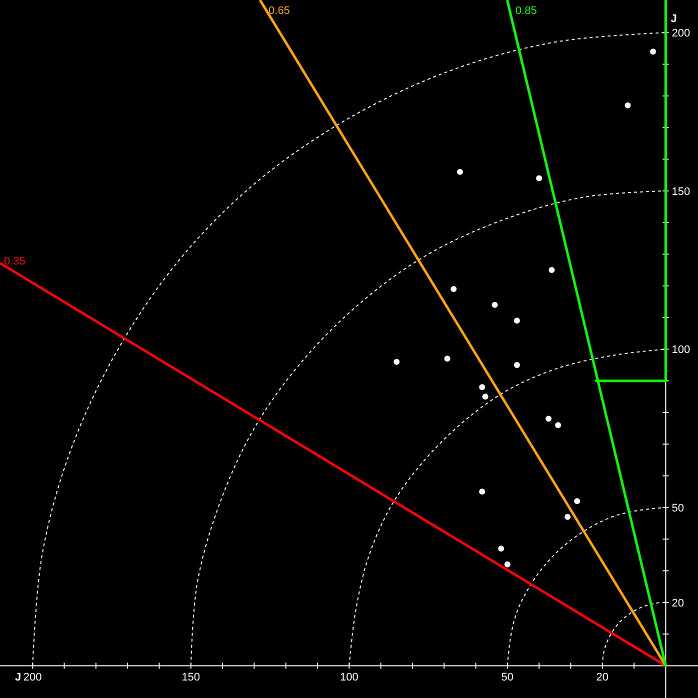 The image size is (698, 698). What do you see at coordinates (602, 678) in the screenshot?
I see `x-tick-label: 20` at bounding box center [602, 678].